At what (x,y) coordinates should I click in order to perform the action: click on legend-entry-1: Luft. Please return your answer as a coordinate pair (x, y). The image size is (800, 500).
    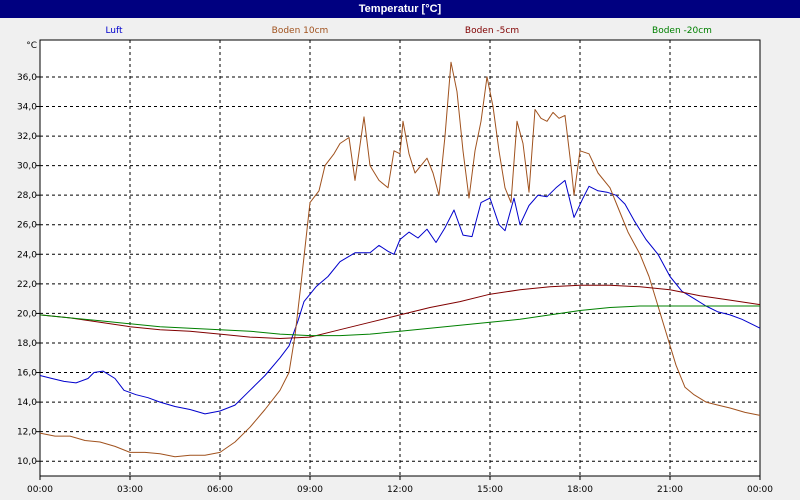
    Looking at the image, I should click on (114, 31).